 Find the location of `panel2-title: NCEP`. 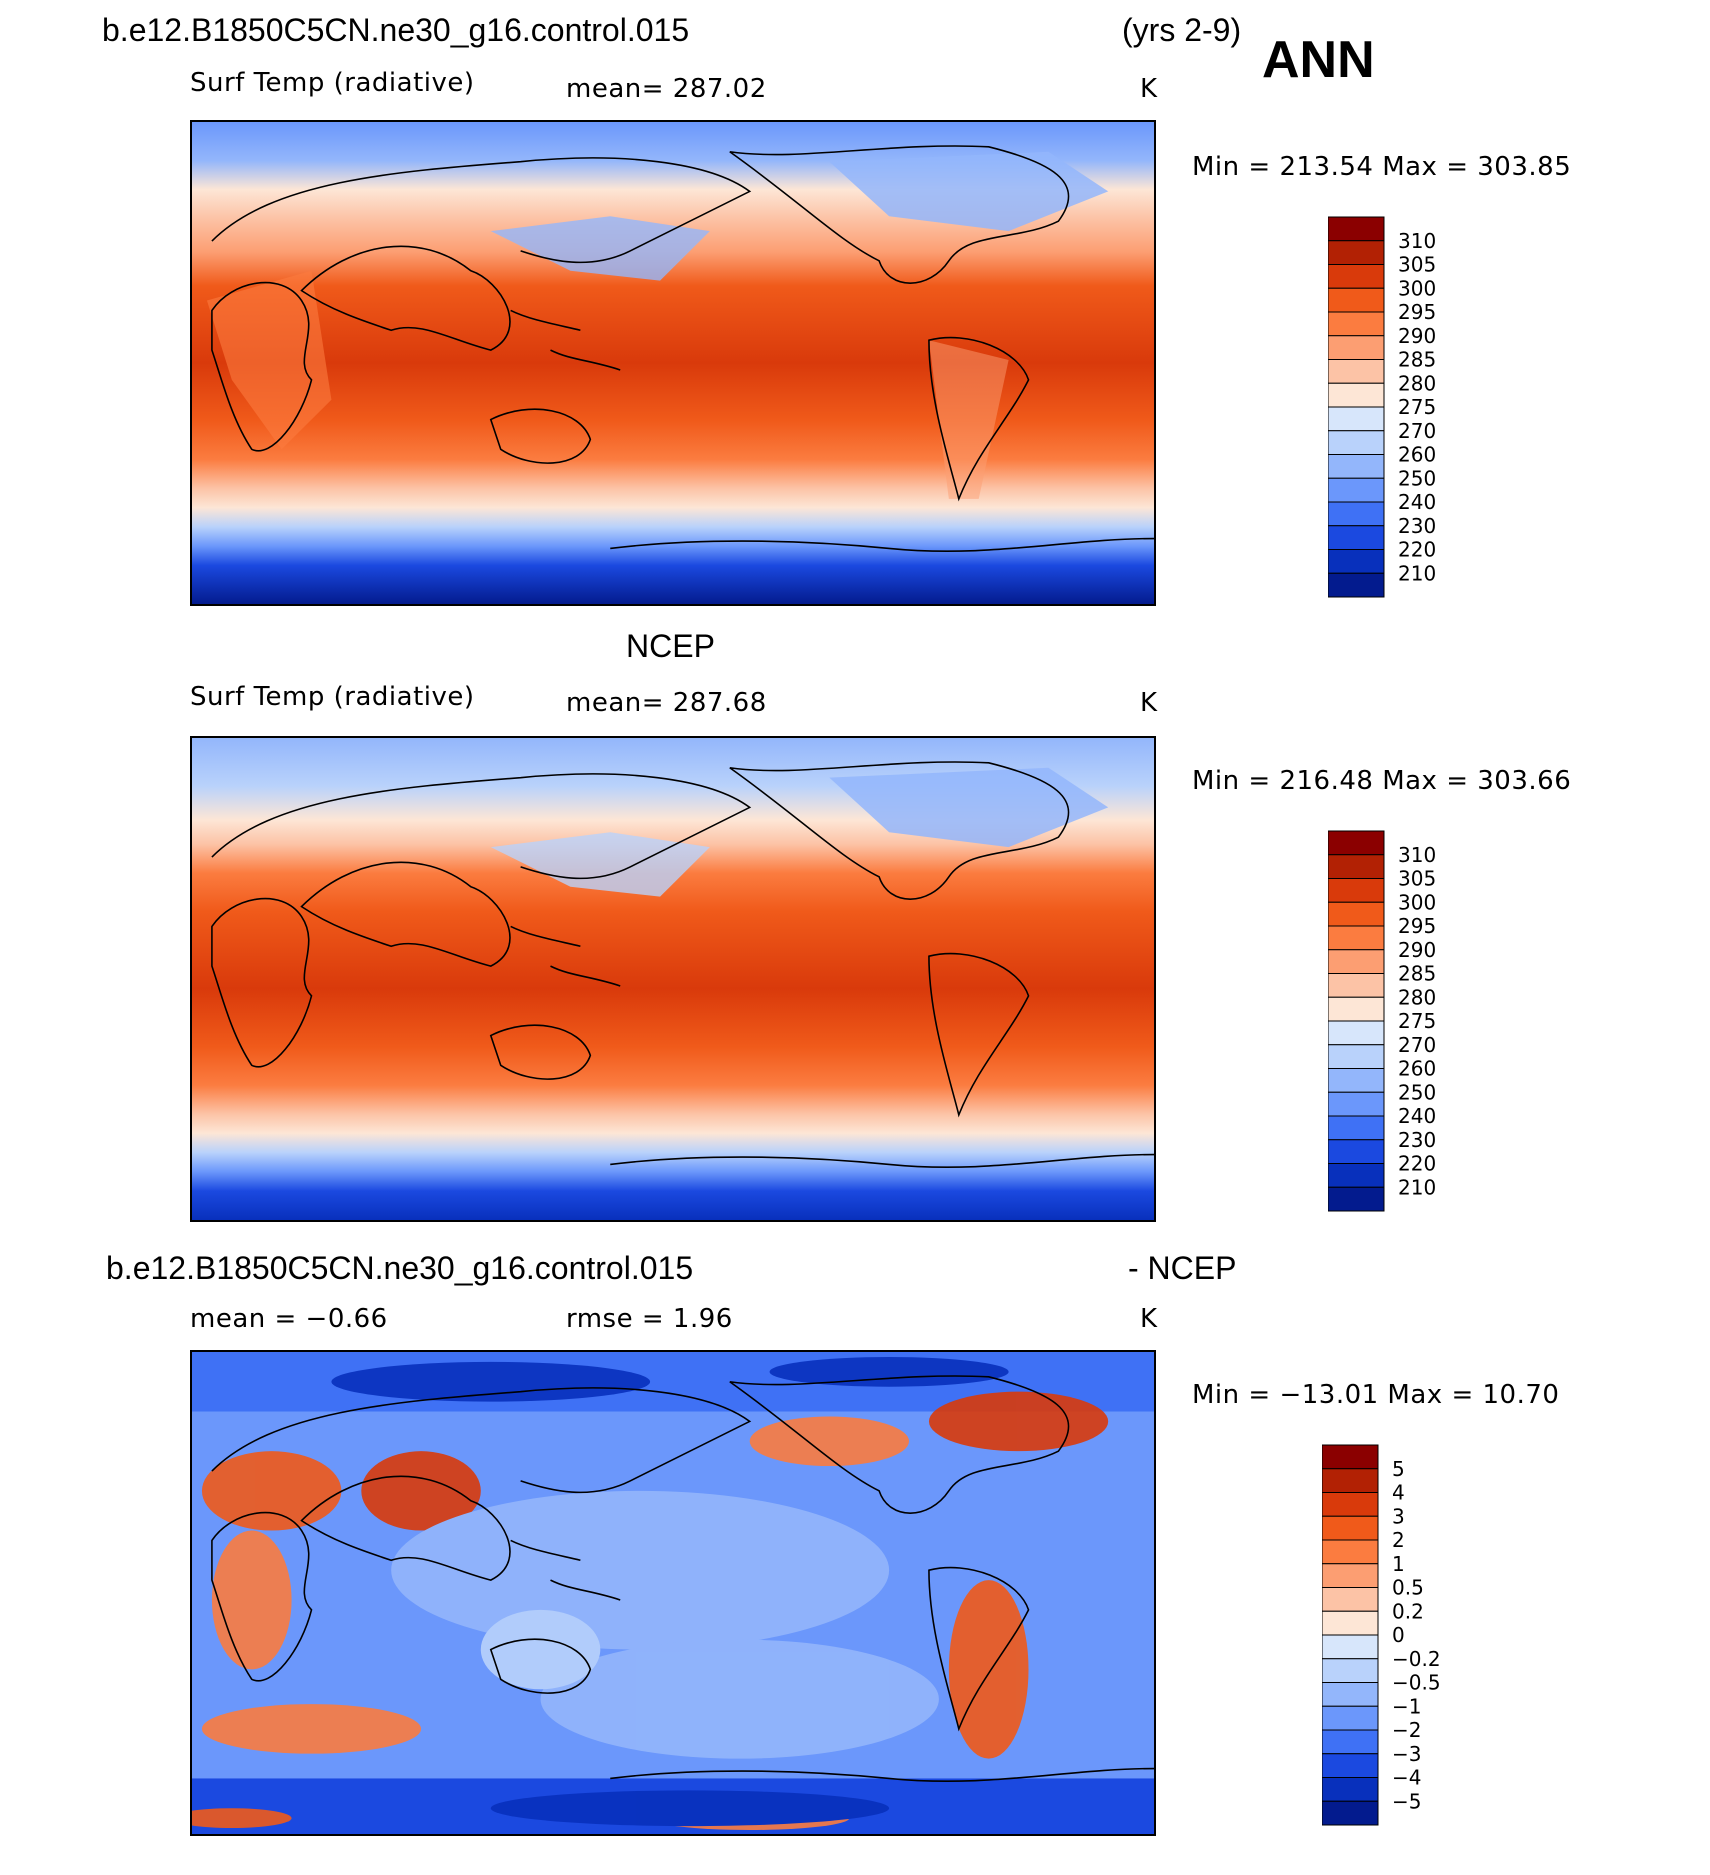

panel2-title: NCEP is located at coordinates (670, 646).